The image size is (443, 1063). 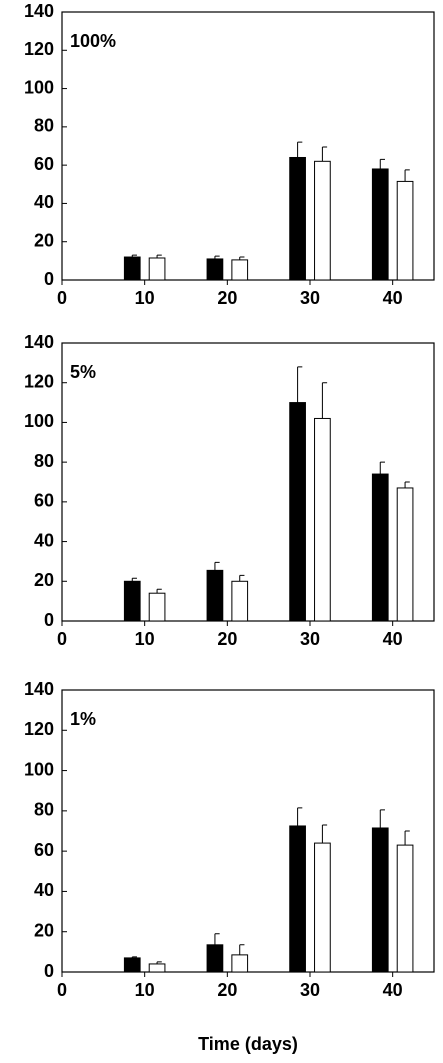 What do you see at coordinates (83, 719) in the screenshot?
I see `panel-label: 1%` at bounding box center [83, 719].